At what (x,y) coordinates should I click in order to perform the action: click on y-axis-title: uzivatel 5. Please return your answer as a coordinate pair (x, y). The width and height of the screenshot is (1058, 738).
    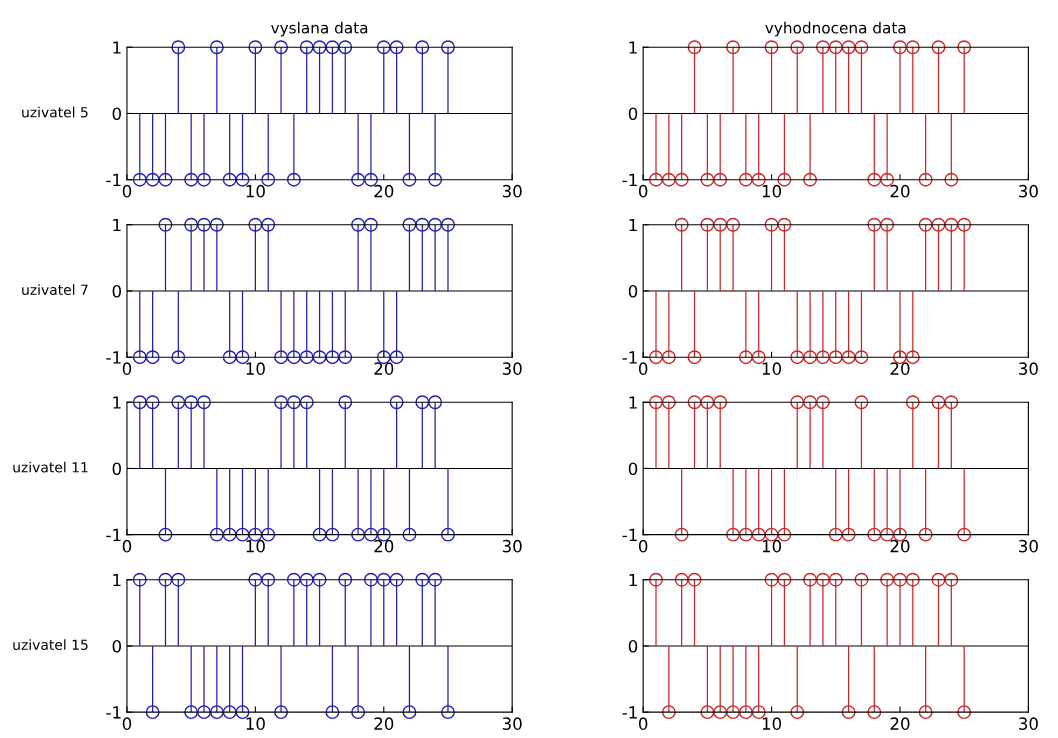
    Looking at the image, I should click on (55, 112).